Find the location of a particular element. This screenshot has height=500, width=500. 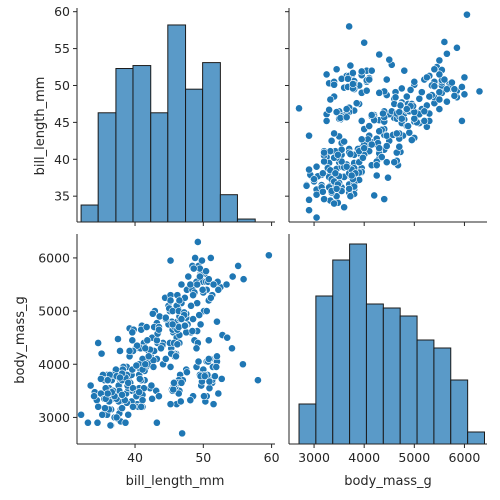

x-tick-label: 6000 is located at coordinates (465, 457).